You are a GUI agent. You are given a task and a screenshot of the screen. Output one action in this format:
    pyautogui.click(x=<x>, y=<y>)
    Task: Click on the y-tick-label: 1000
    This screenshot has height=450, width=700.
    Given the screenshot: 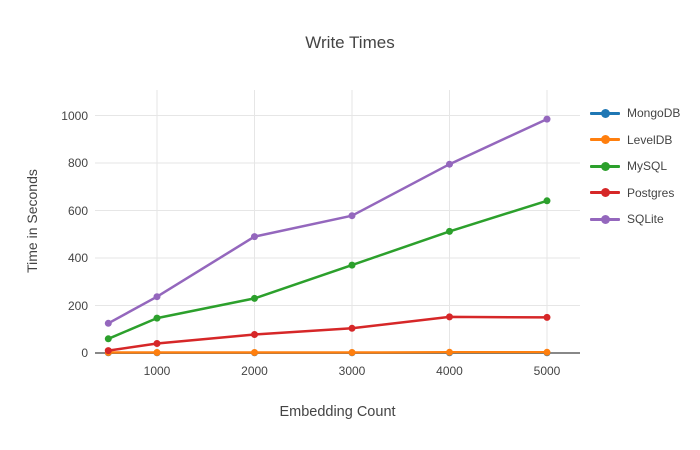 What is the action you would take?
    pyautogui.click(x=74, y=115)
    